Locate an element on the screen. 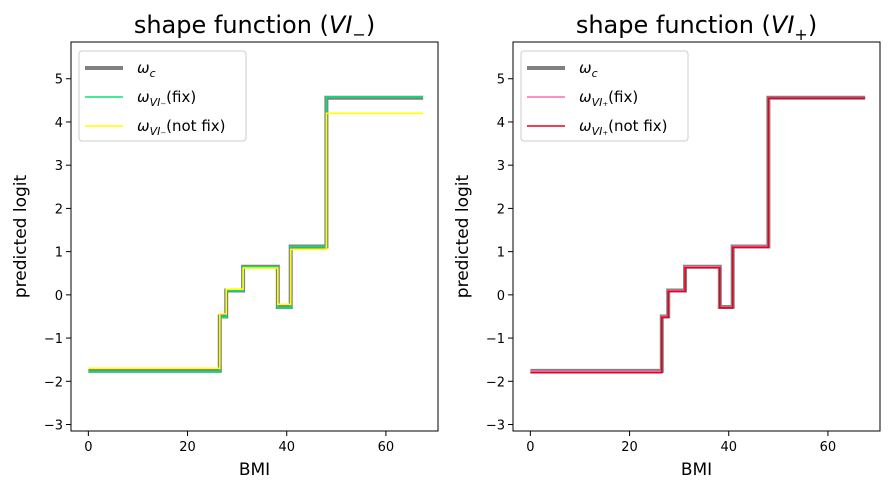  legend-label-2: ωVI₊(fix) is located at coordinates (608, 98).